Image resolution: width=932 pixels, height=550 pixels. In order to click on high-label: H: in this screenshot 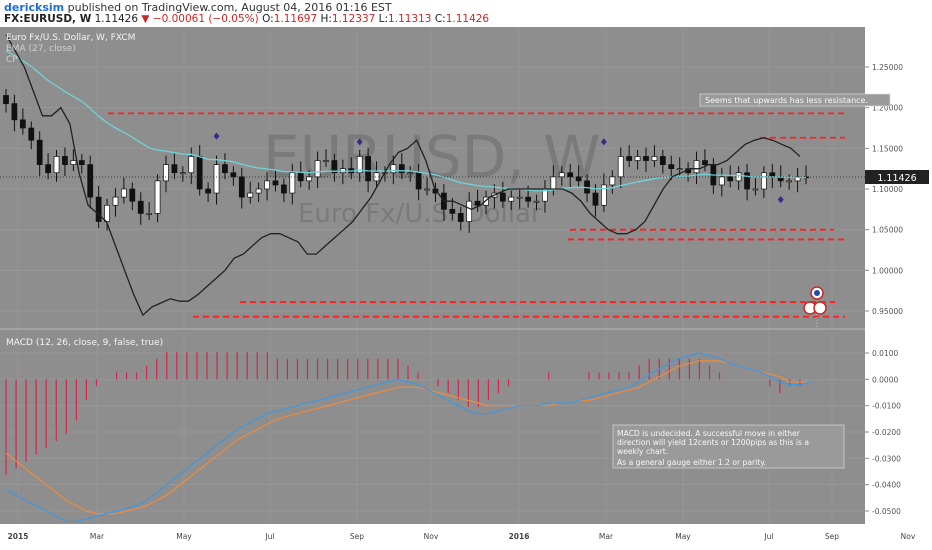, I will do `click(326, 19)`.